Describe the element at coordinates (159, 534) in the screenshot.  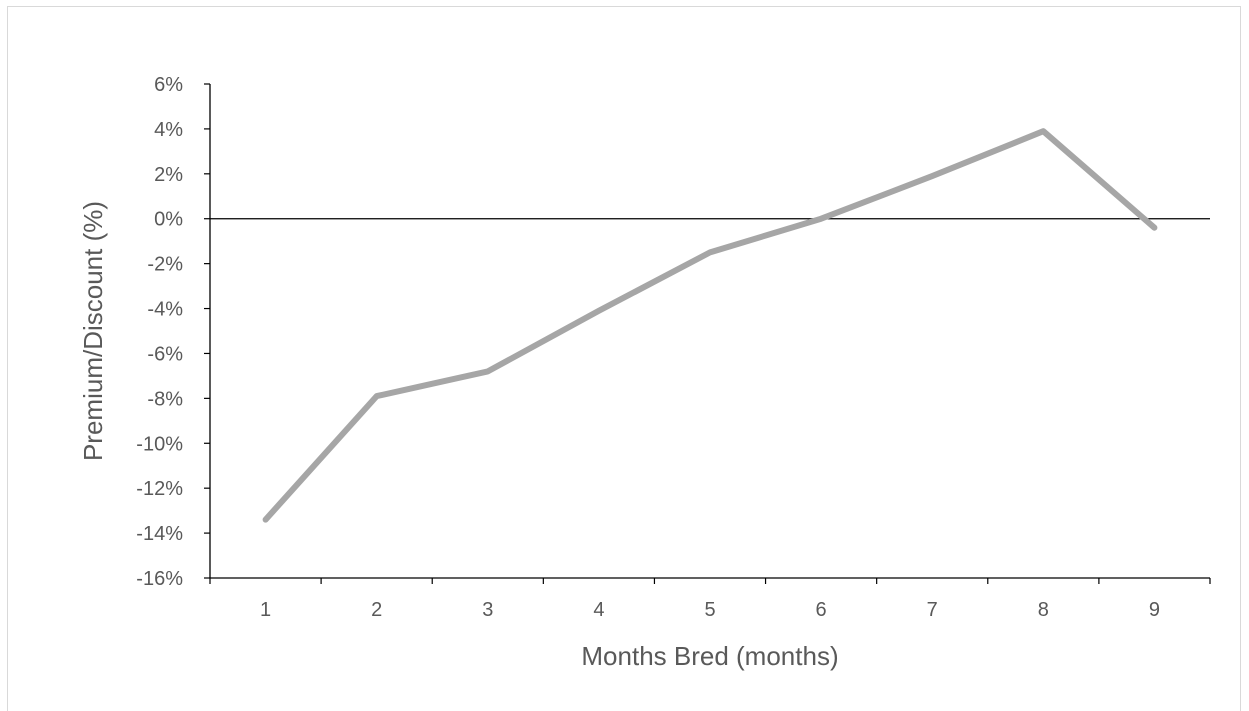
I see `y-tick-label: -14%` at that location.